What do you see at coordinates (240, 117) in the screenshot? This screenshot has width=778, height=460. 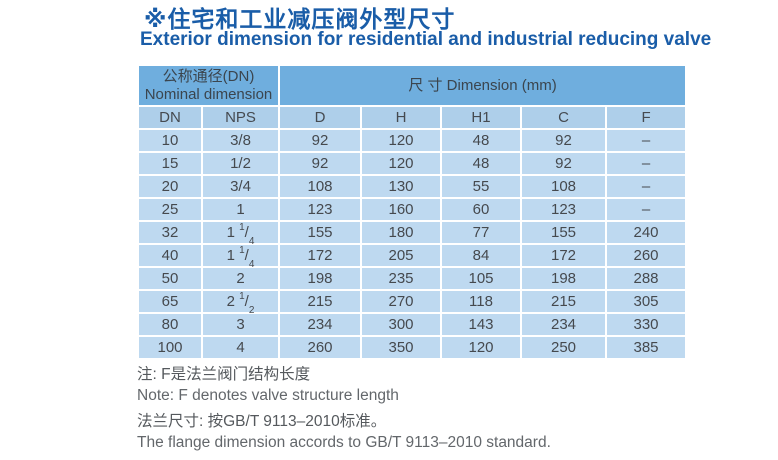 I see `column-header-nps: NPS` at bounding box center [240, 117].